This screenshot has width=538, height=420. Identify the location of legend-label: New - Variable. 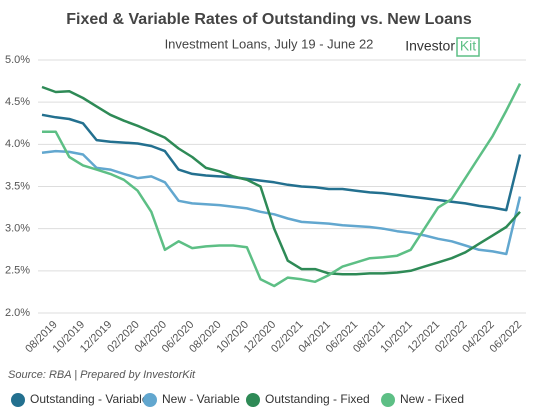
(201, 399).